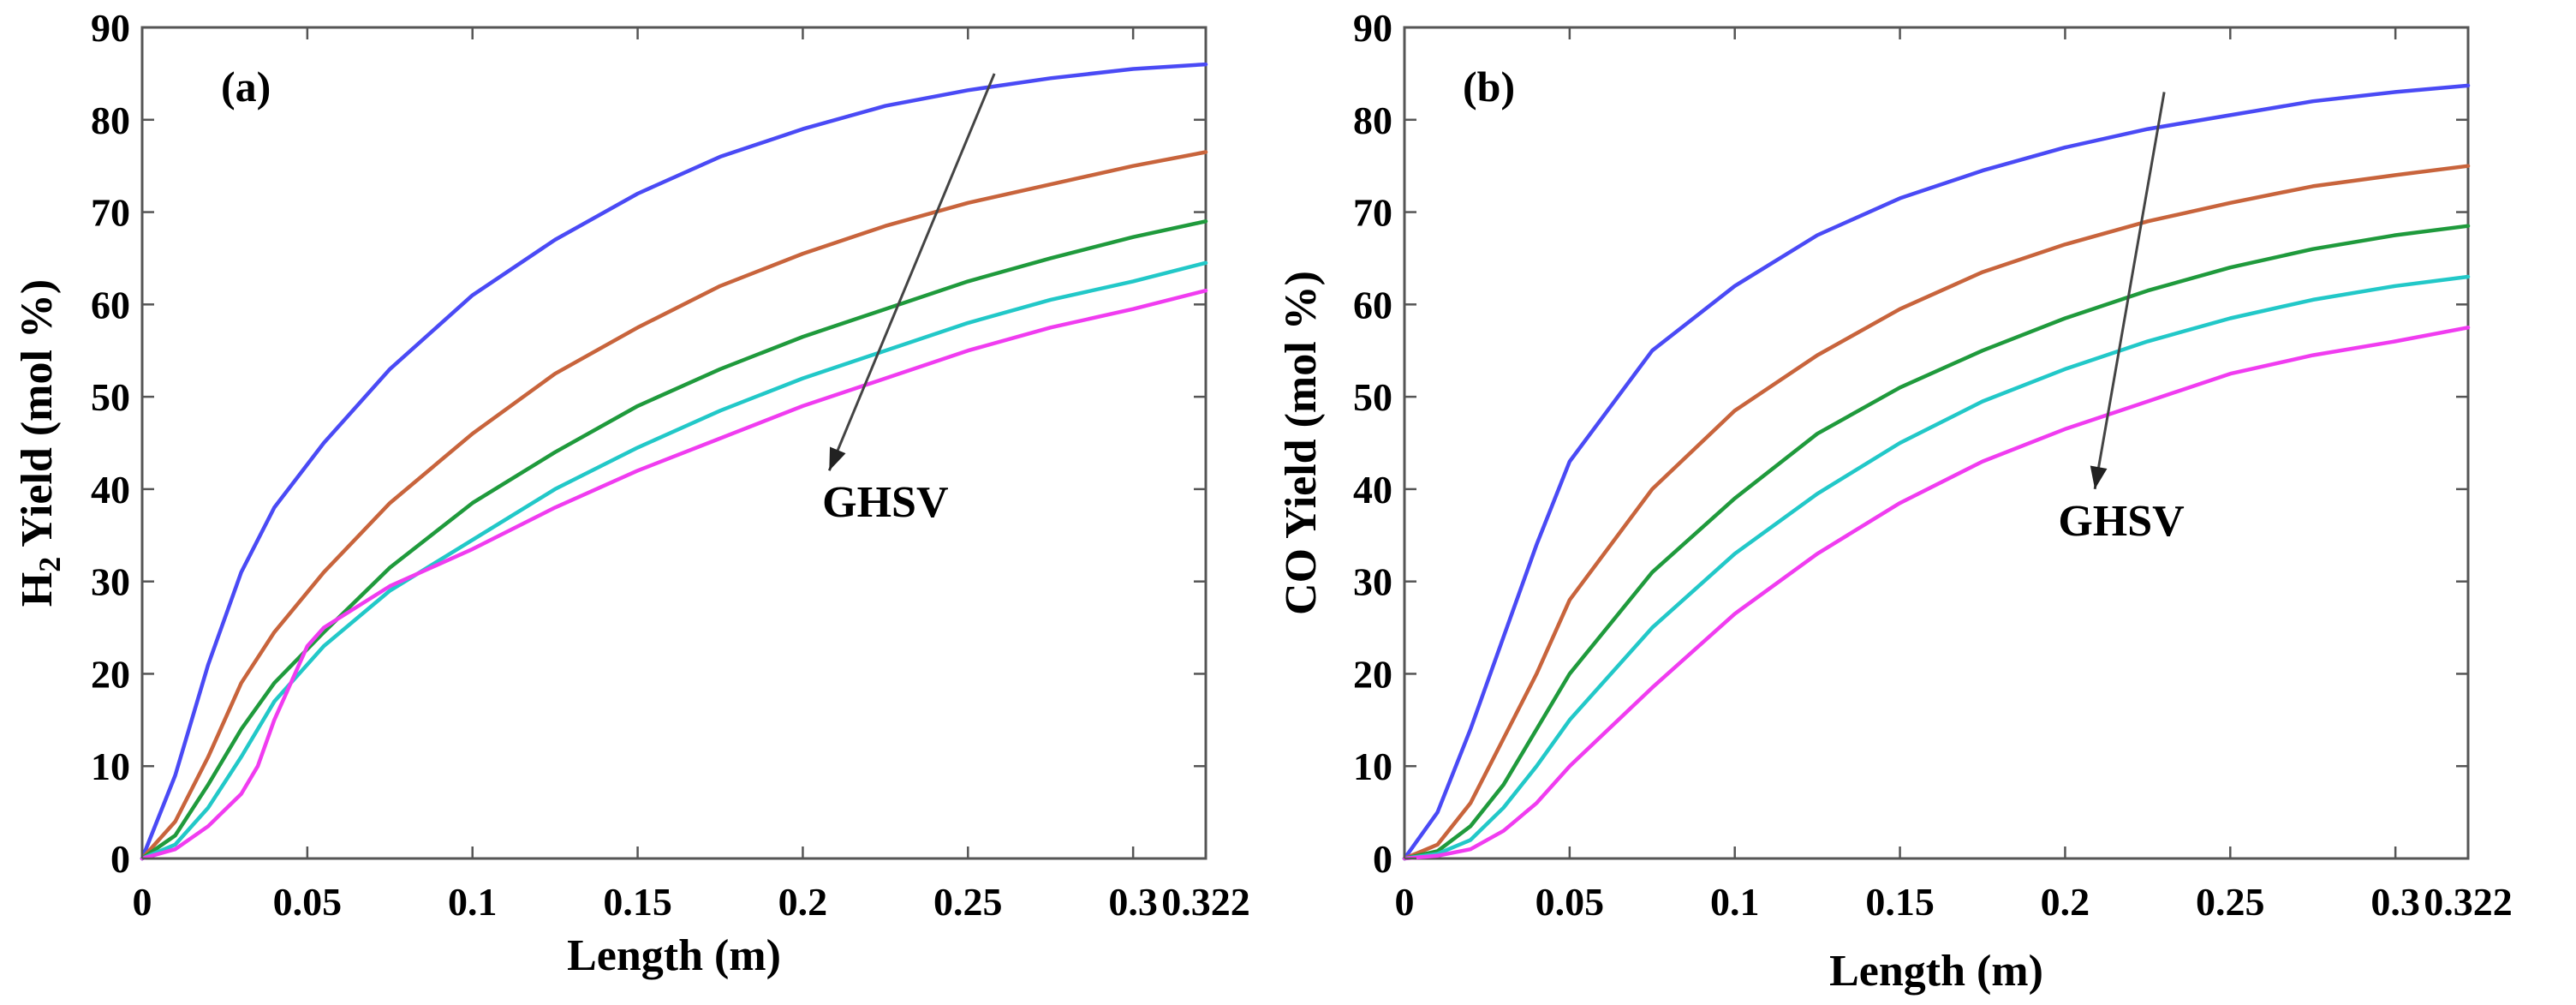 The width and height of the screenshot is (2576, 1005). Describe the element at coordinates (885, 502) in the screenshot. I see `panel-a-ghsv-label: GHSV` at that location.